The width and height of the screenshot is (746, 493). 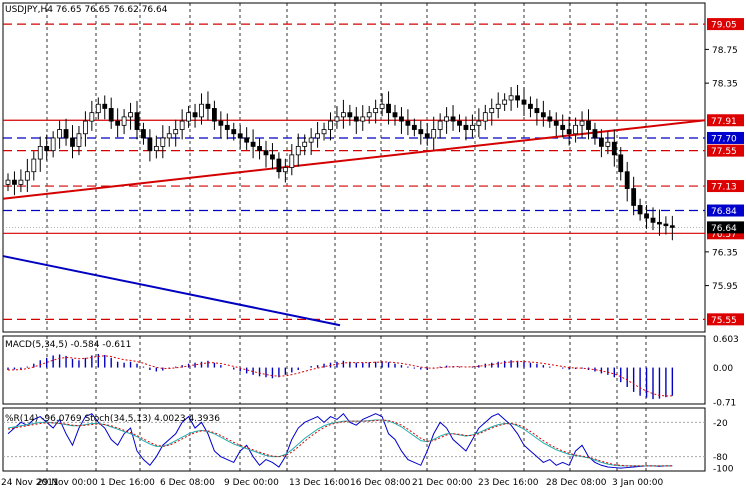 I want to click on price-tag-label: 77.55, so click(x=724, y=152).